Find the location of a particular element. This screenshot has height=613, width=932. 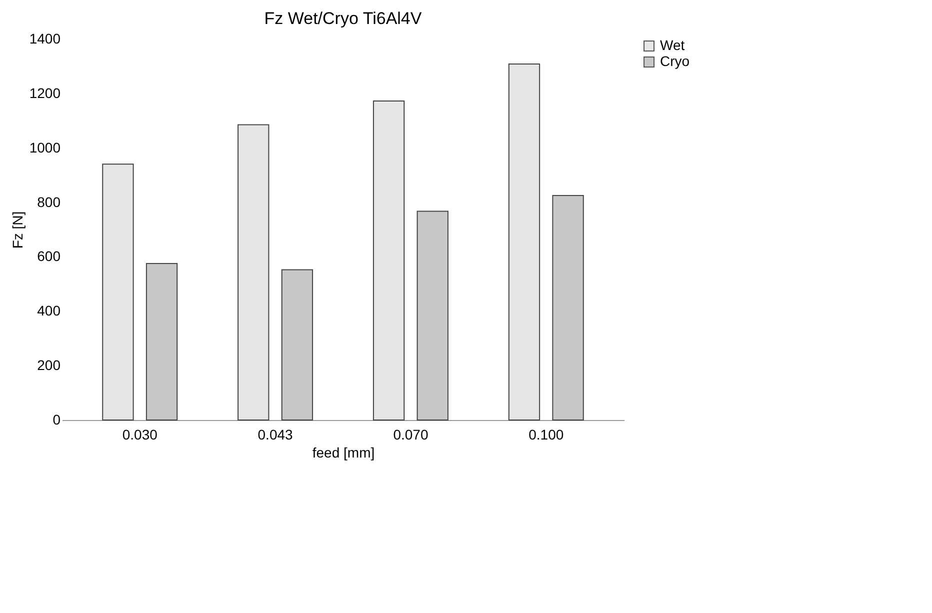

legend-label: Cryo is located at coordinates (675, 61).